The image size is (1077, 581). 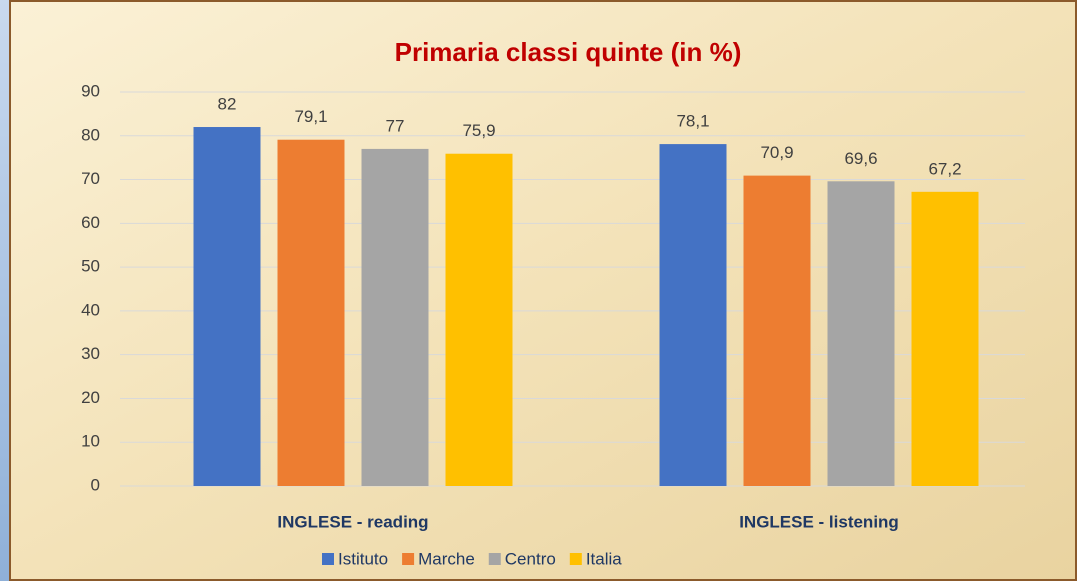 I want to click on legend-label: Centro, so click(x=530, y=558).